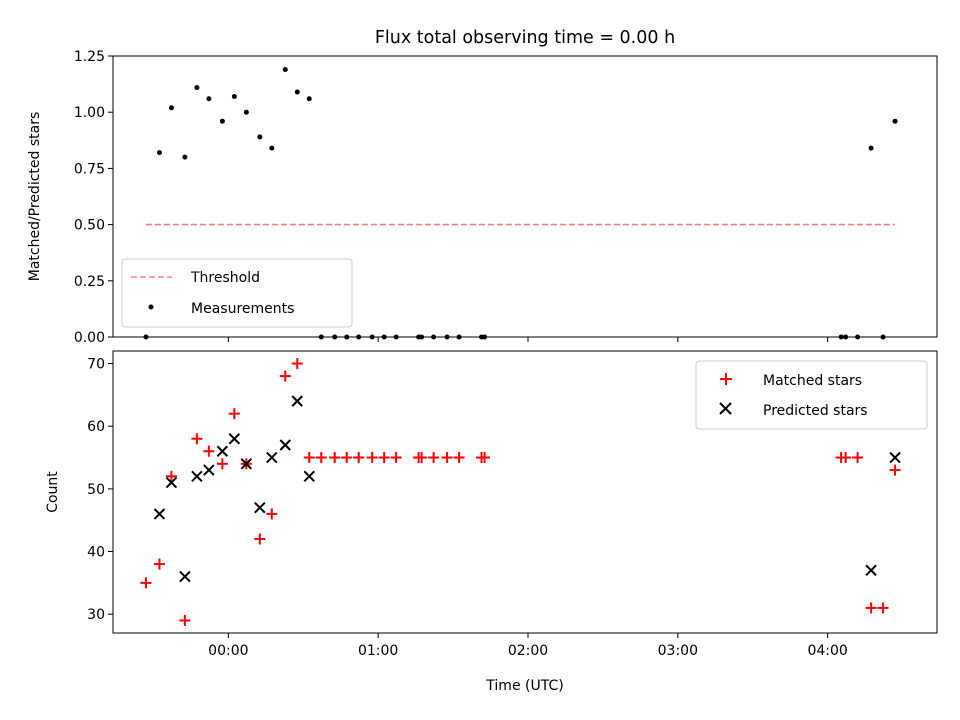 This screenshot has height=720, width=960. What do you see at coordinates (525, 38) in the screenshot?
I see `figure-title: Flux total observing time = 0.00 h` at bounding box center [525, 38].